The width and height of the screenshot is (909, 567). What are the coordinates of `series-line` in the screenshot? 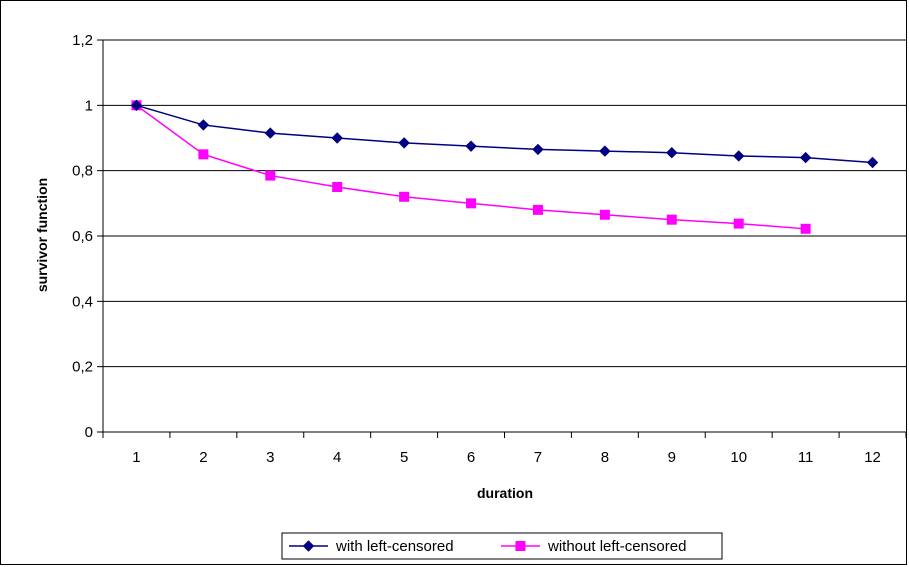 It's located at (504, 134).